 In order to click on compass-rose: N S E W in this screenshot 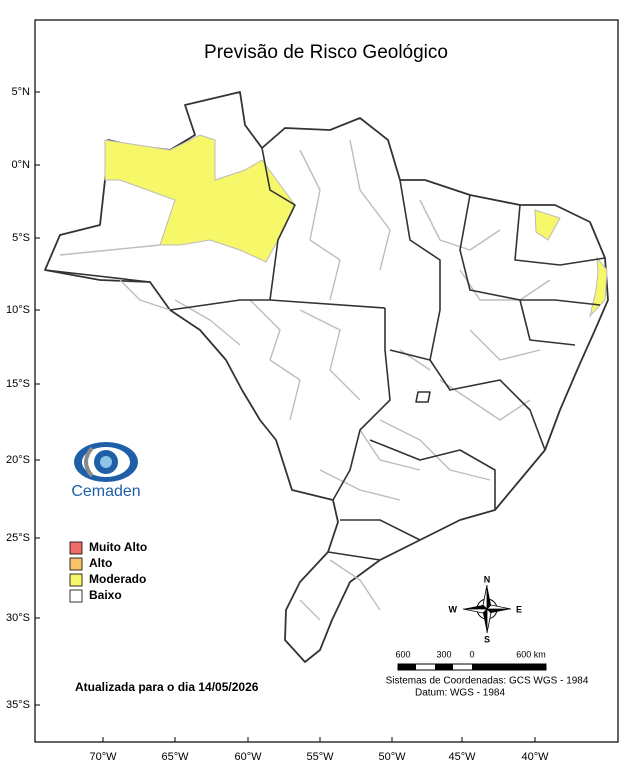, I will do `click(486, 609)`.